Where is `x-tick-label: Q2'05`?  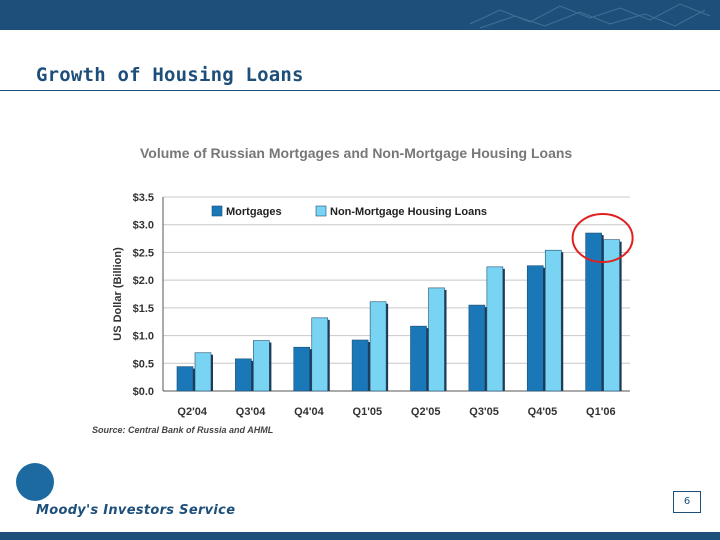 x-tick-label: Q2'05 is located at coordinates (426, 412).